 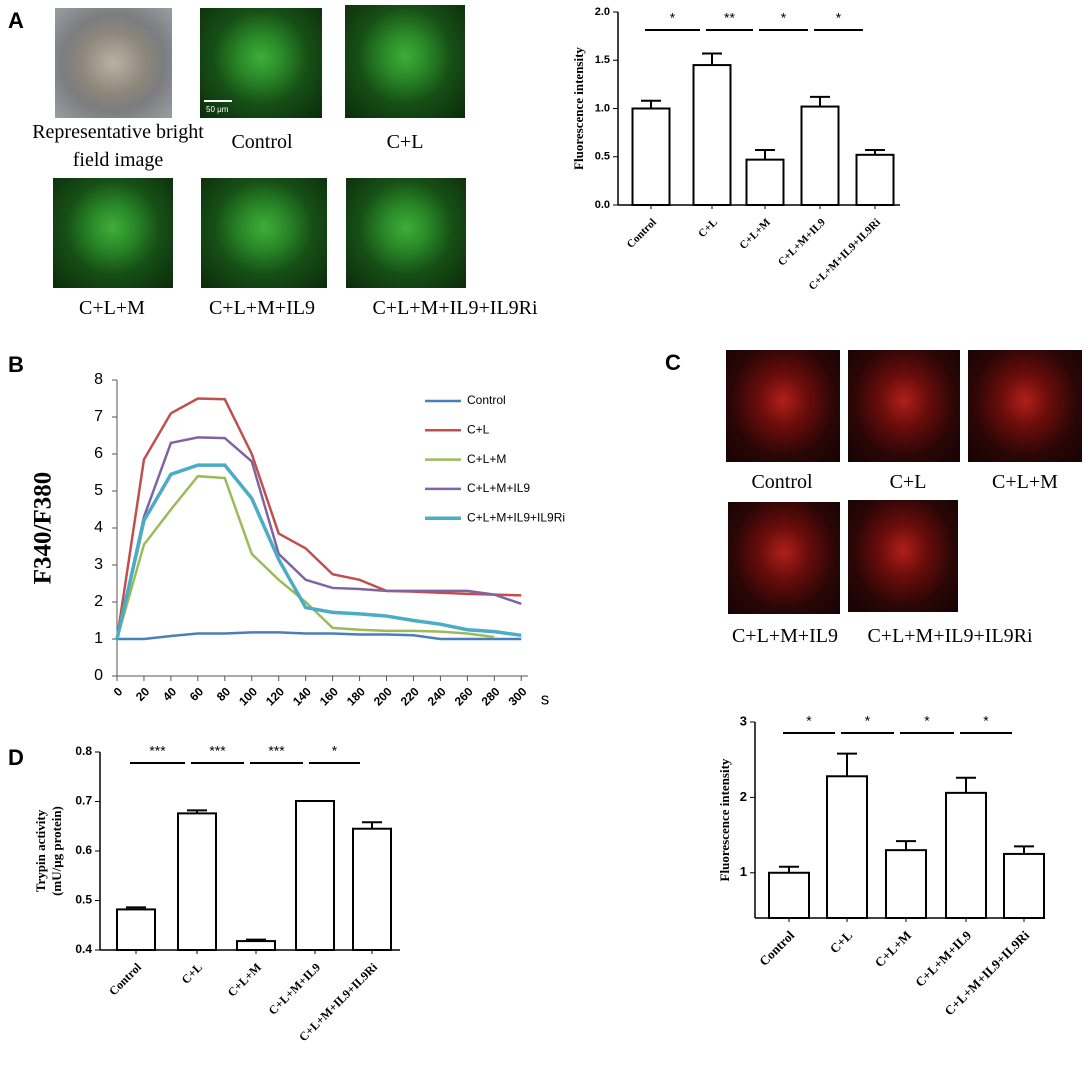 I want to click on x-tick-label: 200, so click(x=383, y=696).